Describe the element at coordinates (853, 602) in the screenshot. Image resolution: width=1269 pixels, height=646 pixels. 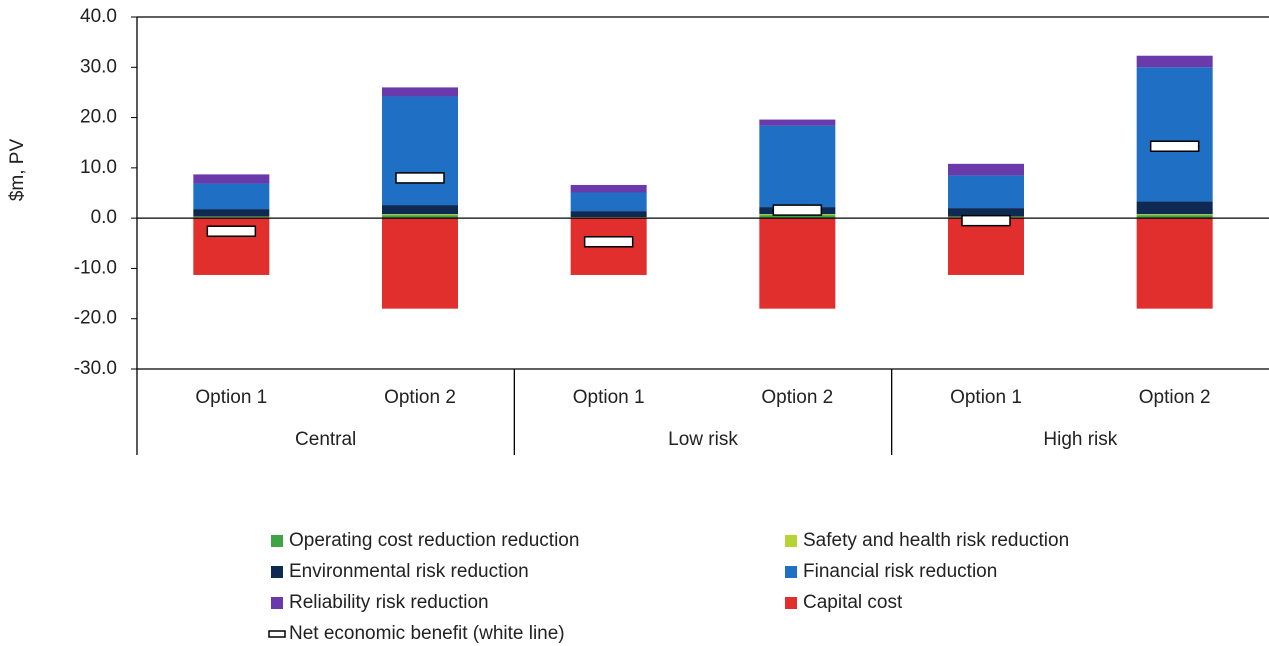
I see `legend-label: Capital cost` at that location.